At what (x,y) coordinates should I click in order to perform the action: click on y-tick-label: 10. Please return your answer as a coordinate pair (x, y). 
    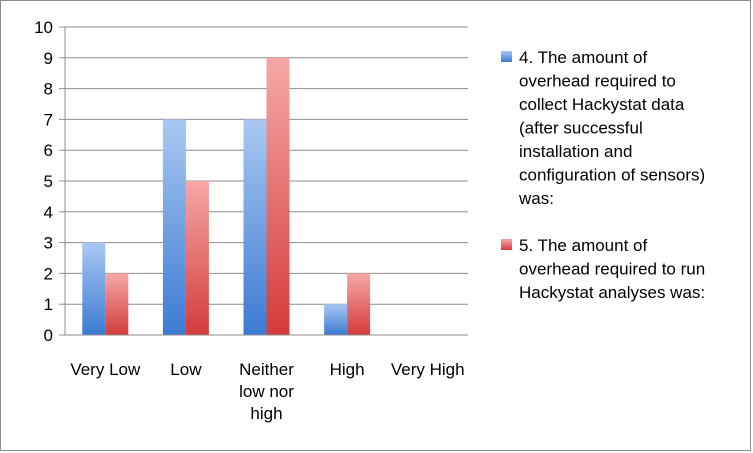
    Looking at the image, I should click on (43, 27).